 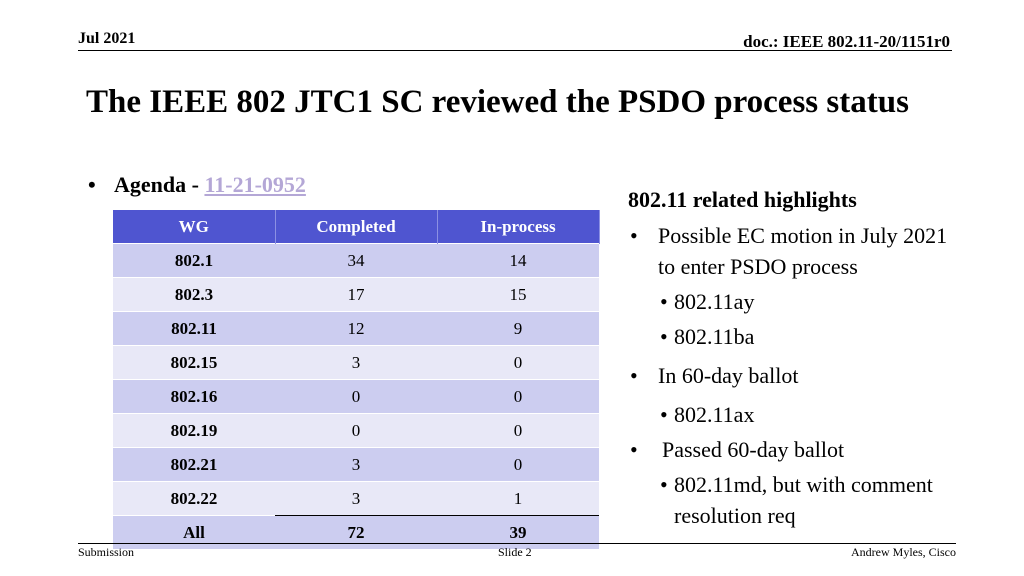 What do you see at coordinates (194, 464) in the screenshot?
I see `cell-wg: 802.21` at bounding box center [194, 464].